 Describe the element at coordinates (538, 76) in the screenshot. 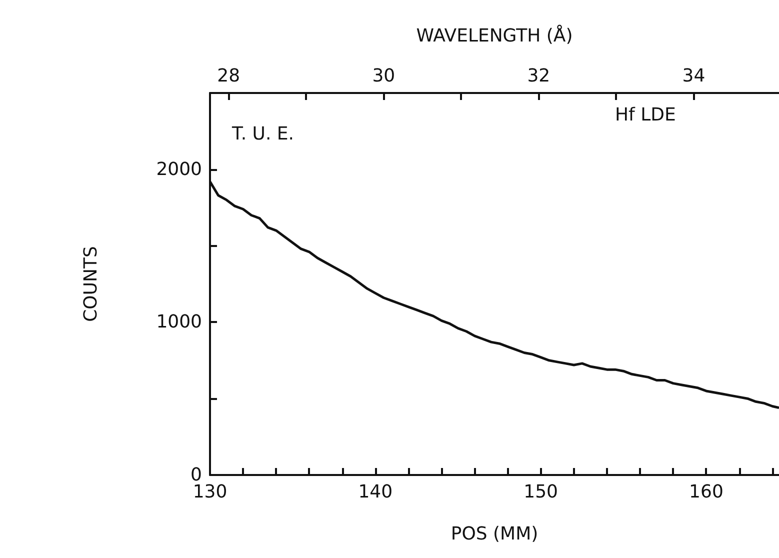

I see `x2-tick-label: 32` at that location.